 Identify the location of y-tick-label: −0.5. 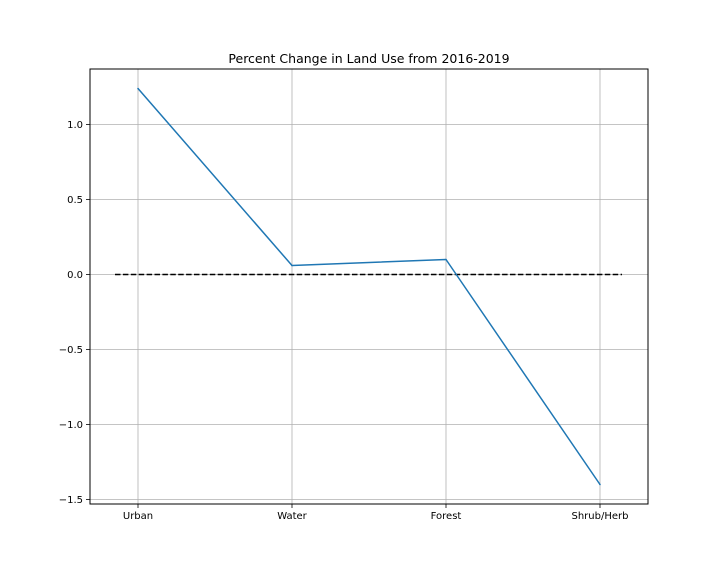
(71, 350).